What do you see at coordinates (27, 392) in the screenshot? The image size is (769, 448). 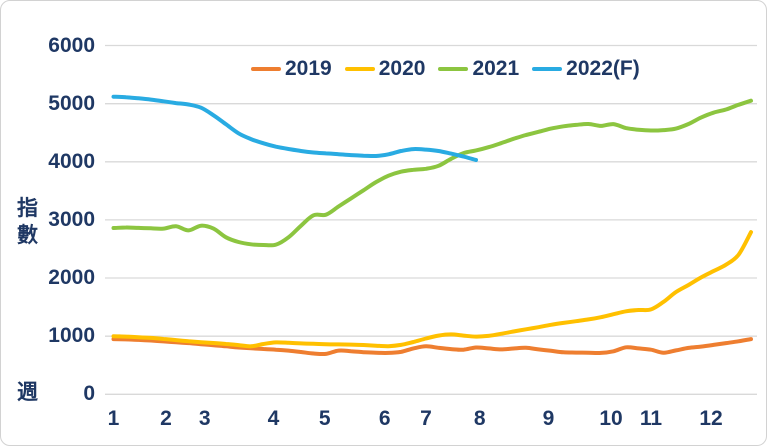 I see `x-axis-title: 週` at bounding box center [27, 392].